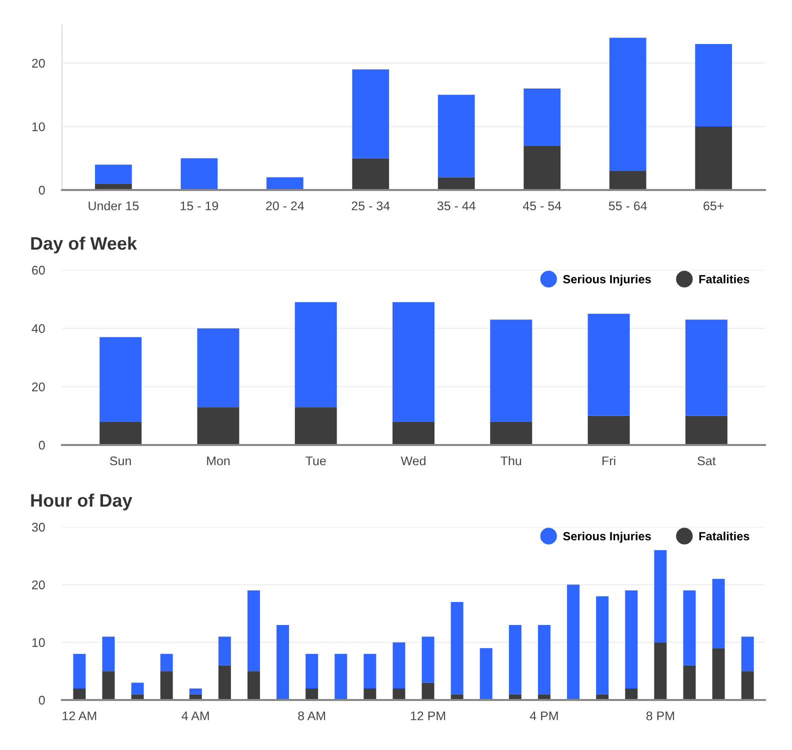 This screenshot has height=750, width=792. Describe the element at coordinates (38, 328) in the screenshot. I see `y-tick-label: 40` at that location.